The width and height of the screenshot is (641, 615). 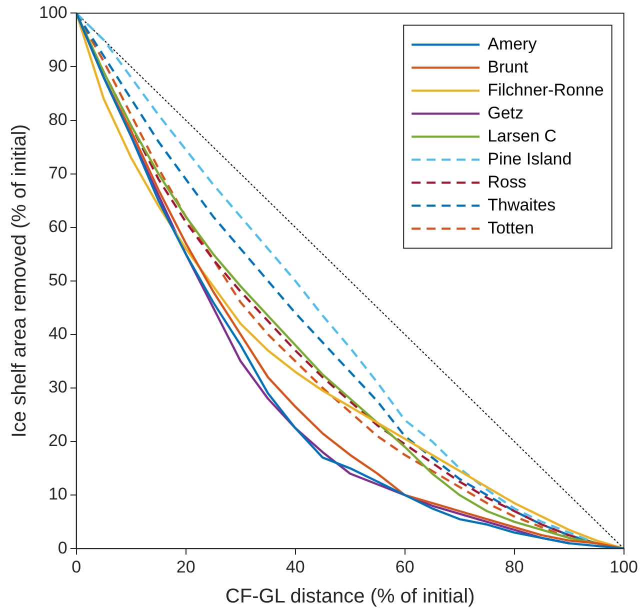 I want to click on legend-label: Pine Island, so click(x=530, y=158).